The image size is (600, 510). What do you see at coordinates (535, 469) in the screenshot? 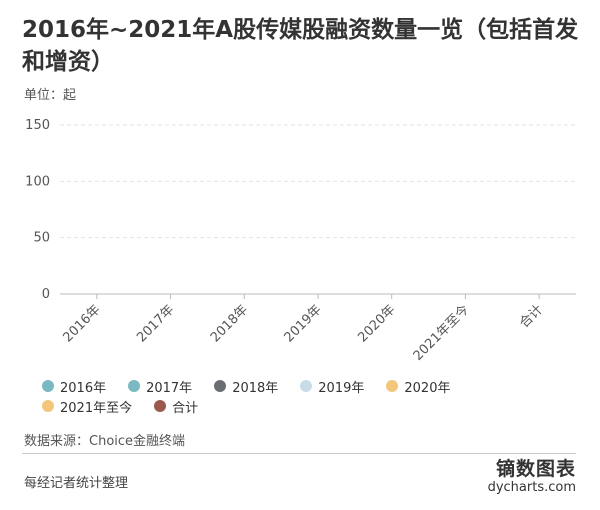
I see `brand-name: 镝数图表` at bounding box center [535, 469].